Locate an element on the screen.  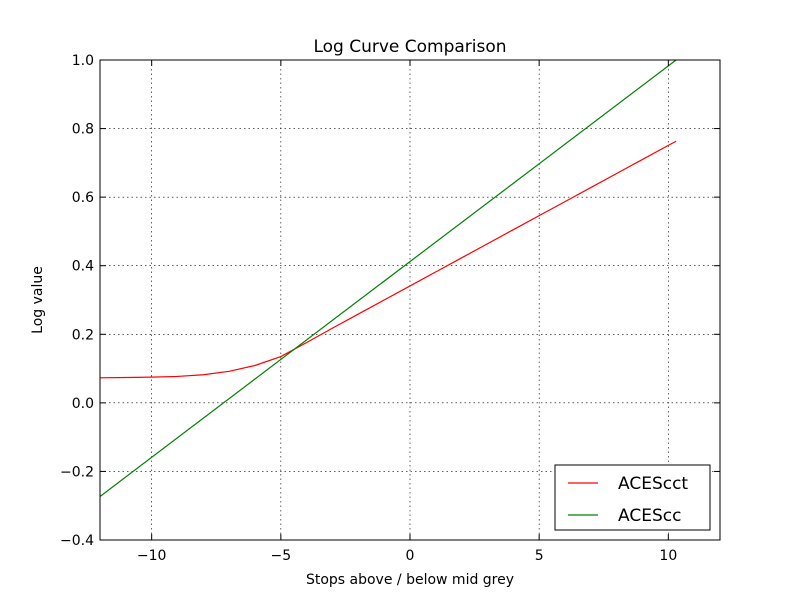
chart-title: Log Curve Comparison is located at coordinates (409, 47).